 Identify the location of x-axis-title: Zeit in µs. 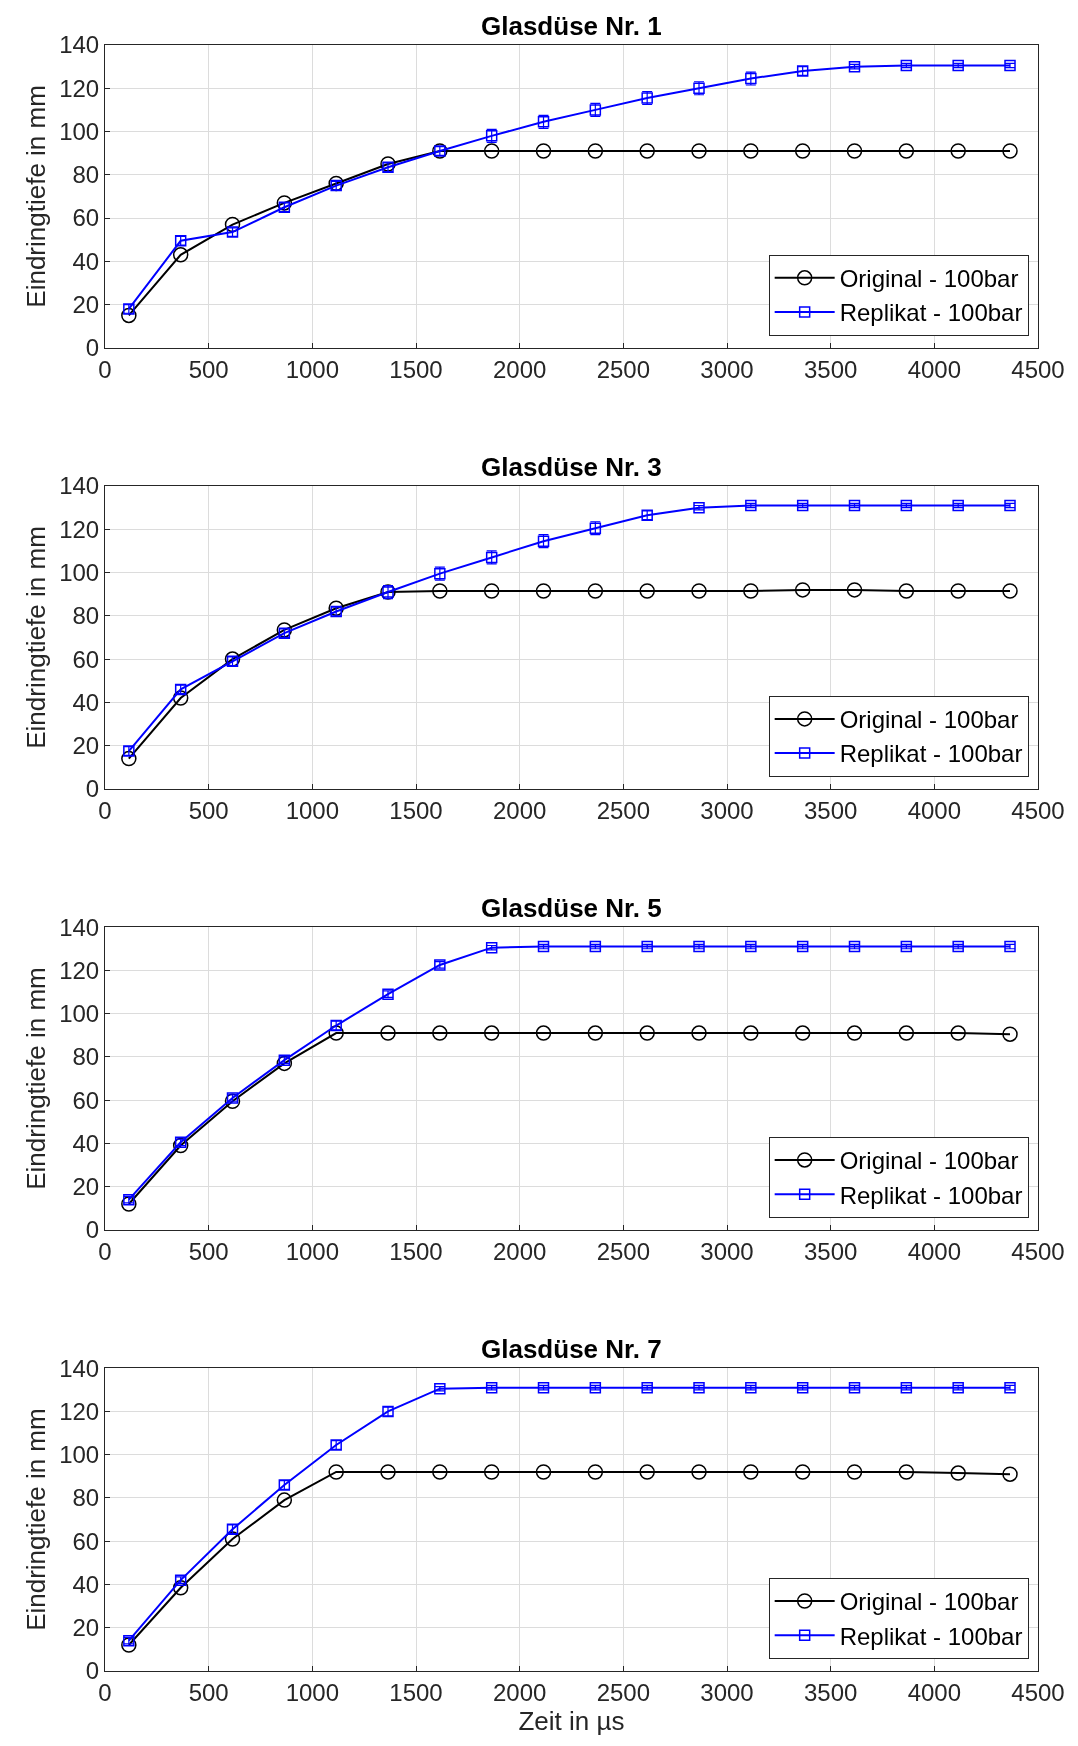
(571, 1720).